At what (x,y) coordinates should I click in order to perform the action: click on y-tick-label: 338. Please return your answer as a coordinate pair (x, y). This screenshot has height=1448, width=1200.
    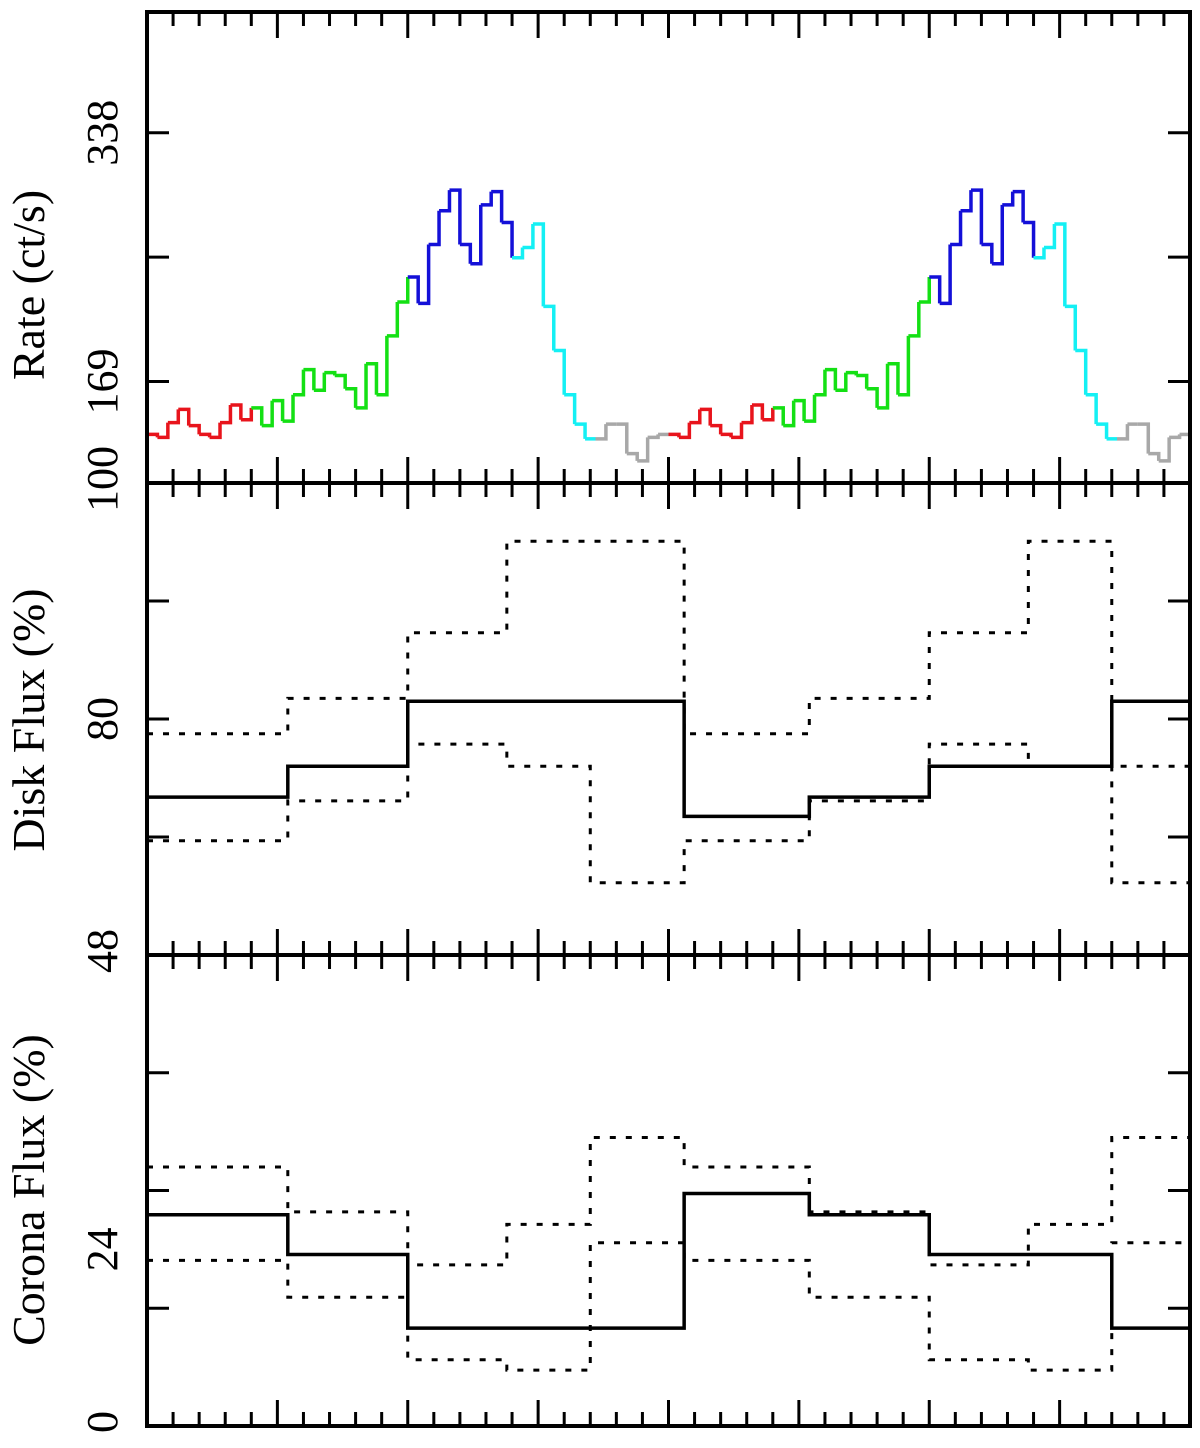
    Looking at the image, I should click on (102, 133).